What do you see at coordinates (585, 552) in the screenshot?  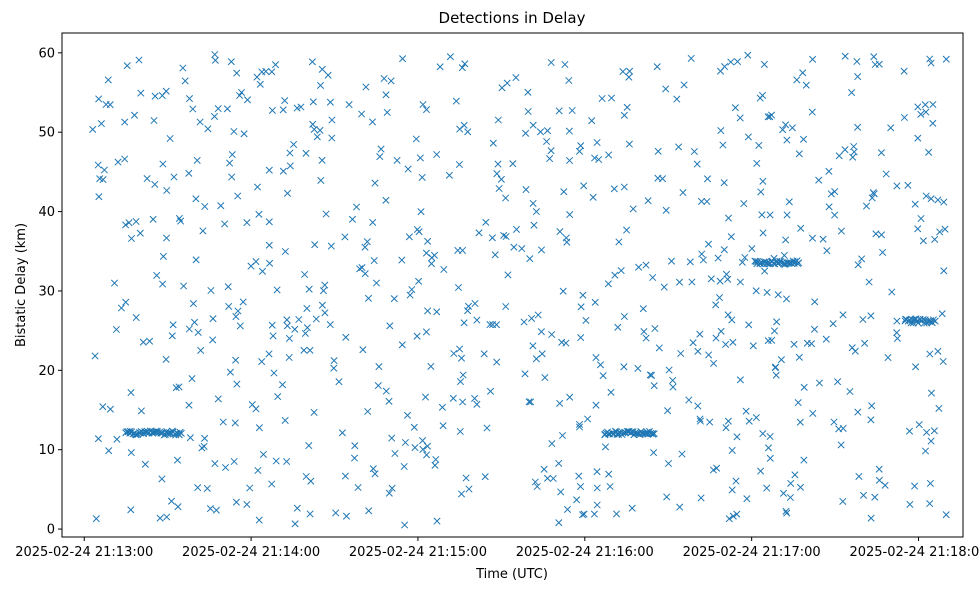 I see `x-tick-label: 2025-02-24 21:16:00` at bounding box center [585, 552].